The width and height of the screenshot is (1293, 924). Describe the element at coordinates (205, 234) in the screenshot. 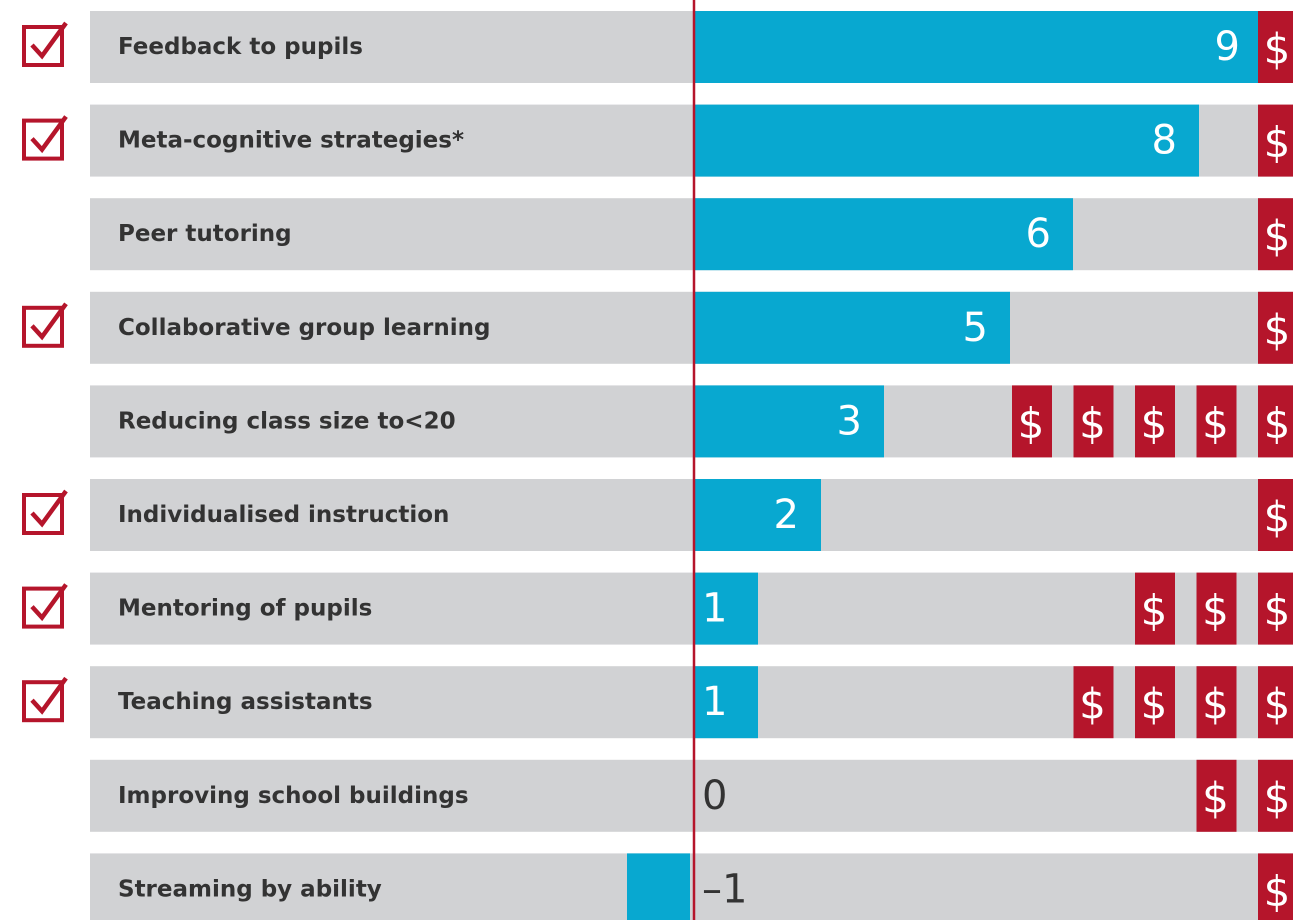

I see `category-label: Peer tutoring` at that location.